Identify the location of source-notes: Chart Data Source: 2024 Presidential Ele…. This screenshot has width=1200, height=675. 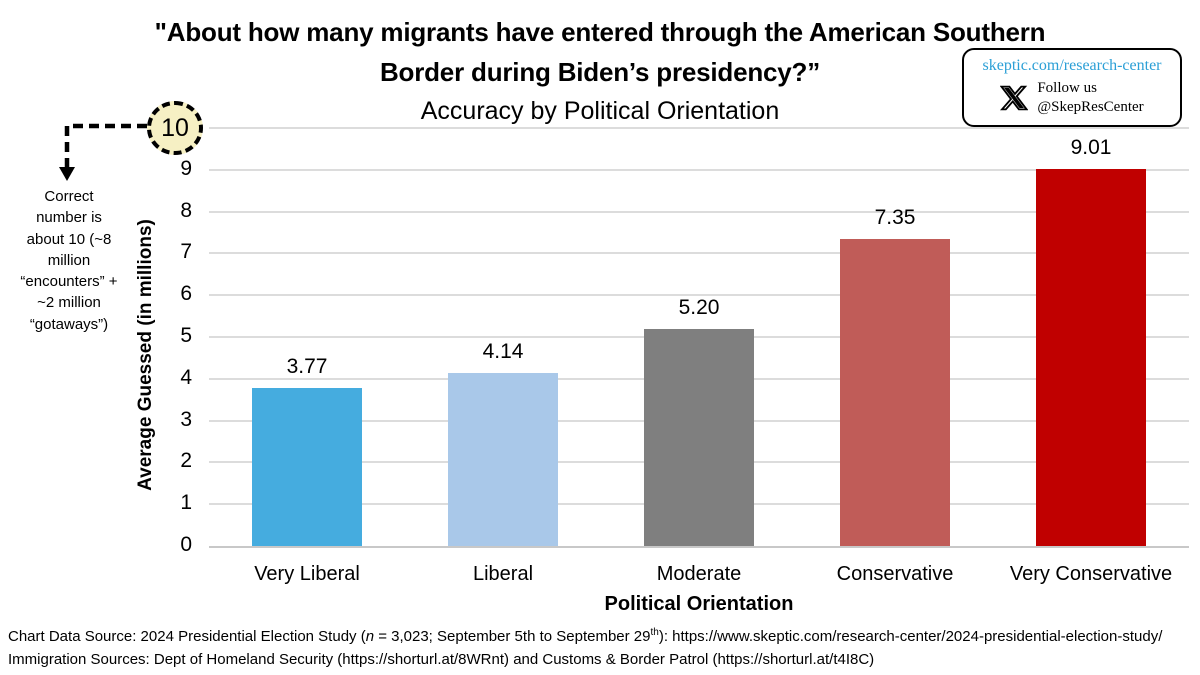
(602, 648).